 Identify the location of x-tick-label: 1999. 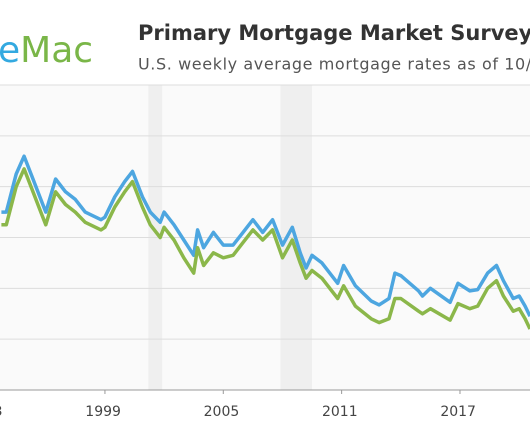
(103, 412).